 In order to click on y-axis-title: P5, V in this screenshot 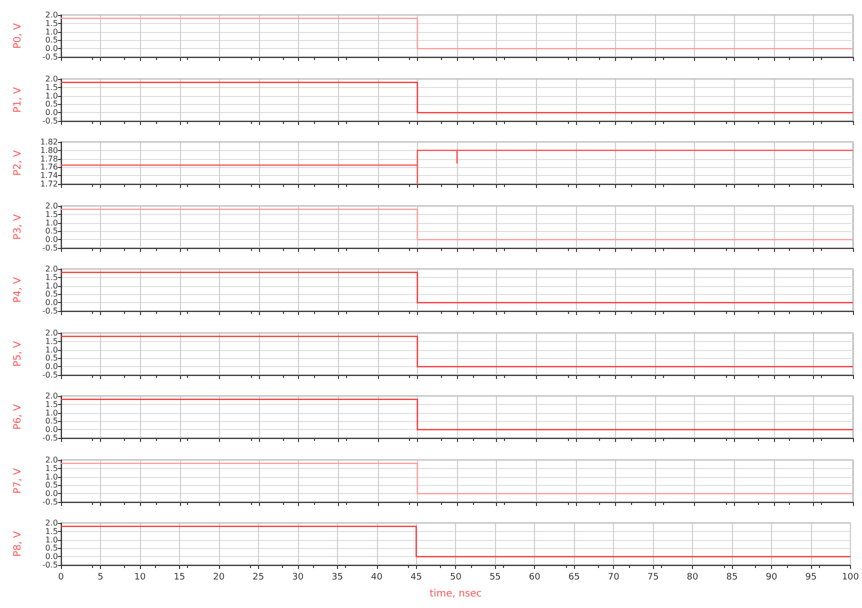, I will do `click(18, 353)`.